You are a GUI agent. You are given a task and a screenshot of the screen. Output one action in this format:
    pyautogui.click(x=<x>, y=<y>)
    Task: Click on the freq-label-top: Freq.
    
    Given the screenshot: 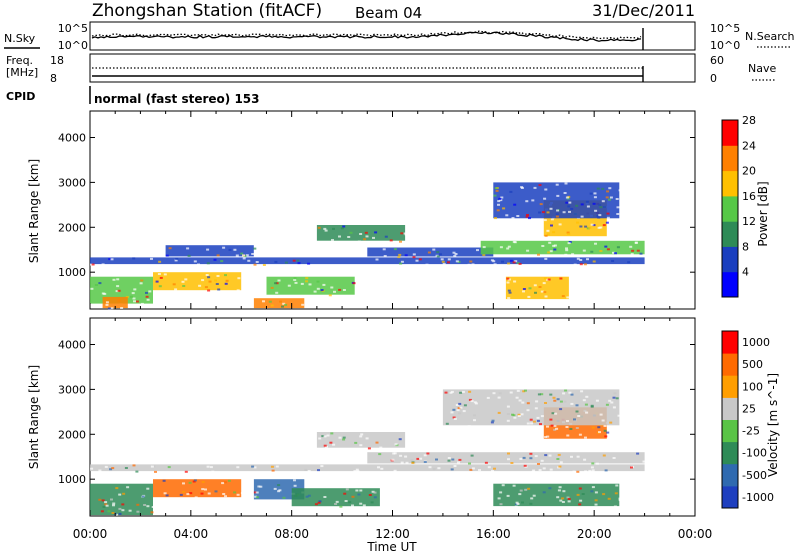 What is the action you would take?
    pyautogui.click(x=19, y=60)
    